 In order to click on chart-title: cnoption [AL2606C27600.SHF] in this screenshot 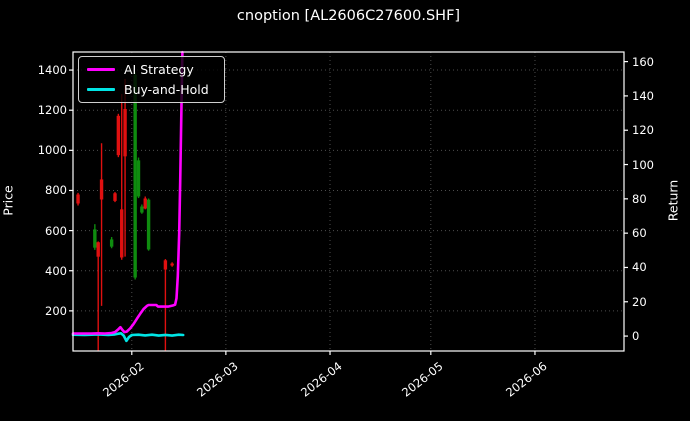, I will do `click(348, 16)`.